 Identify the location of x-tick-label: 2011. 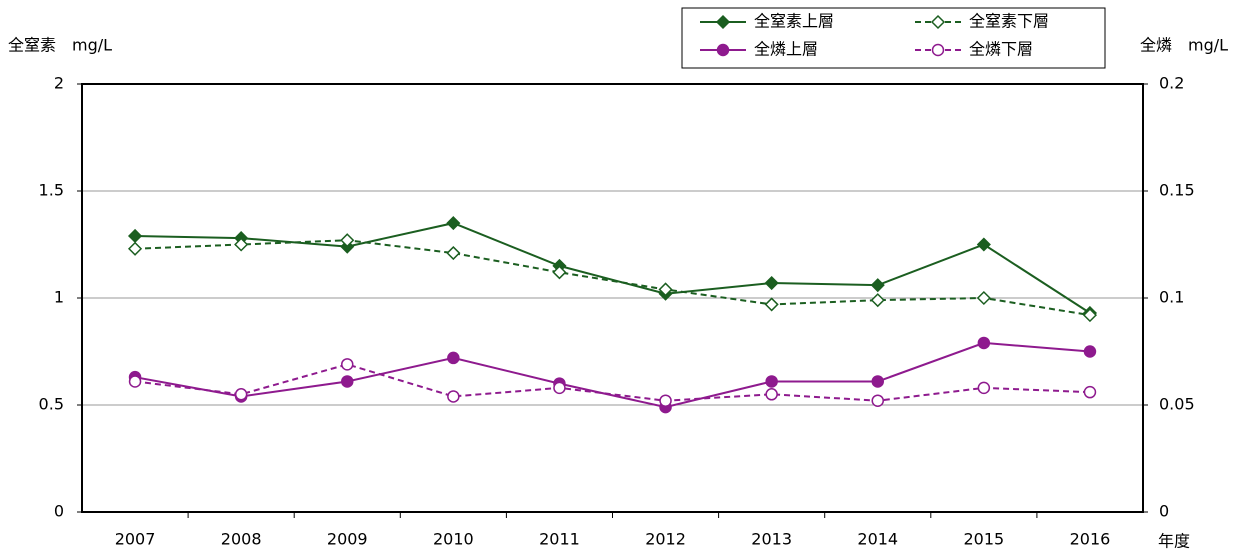
(559, 539).